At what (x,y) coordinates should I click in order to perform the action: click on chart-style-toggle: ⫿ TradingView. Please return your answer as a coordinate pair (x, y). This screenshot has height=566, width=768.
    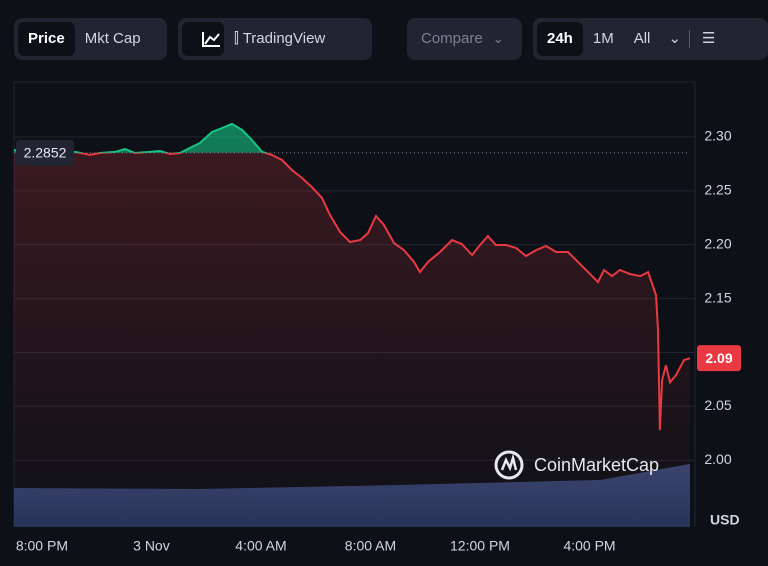
    Looking at the image, I should click on (275, 39).